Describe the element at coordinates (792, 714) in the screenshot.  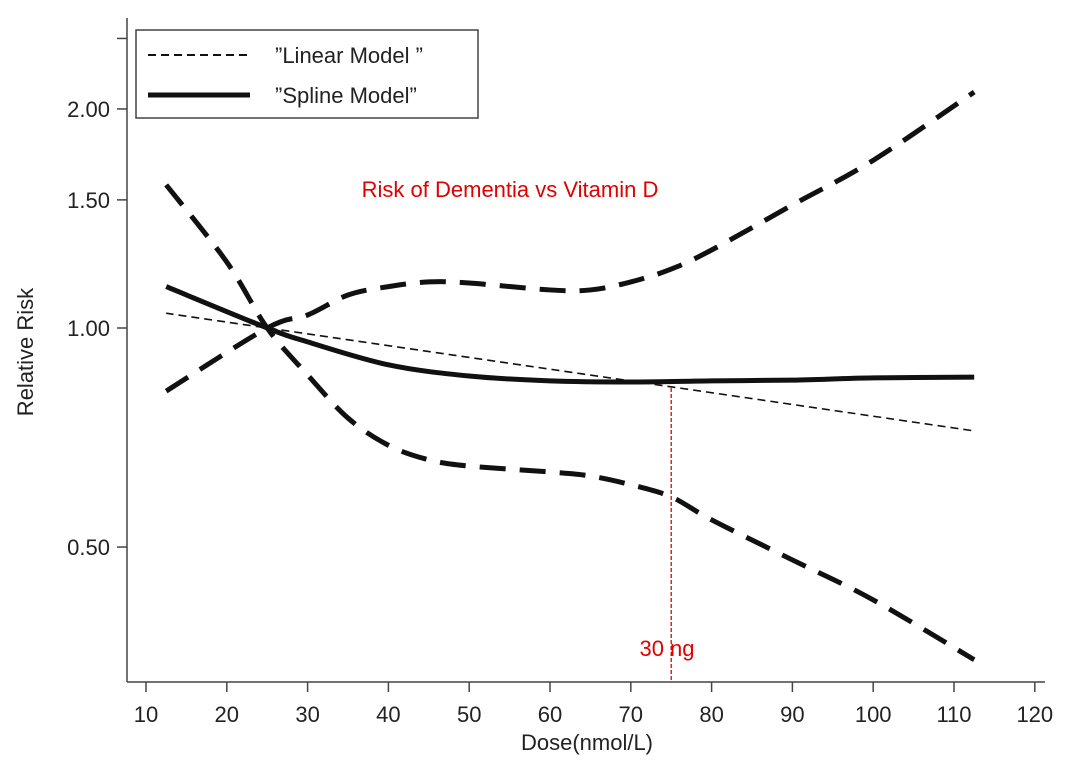
I see `x-tick-label: 90` at that location.